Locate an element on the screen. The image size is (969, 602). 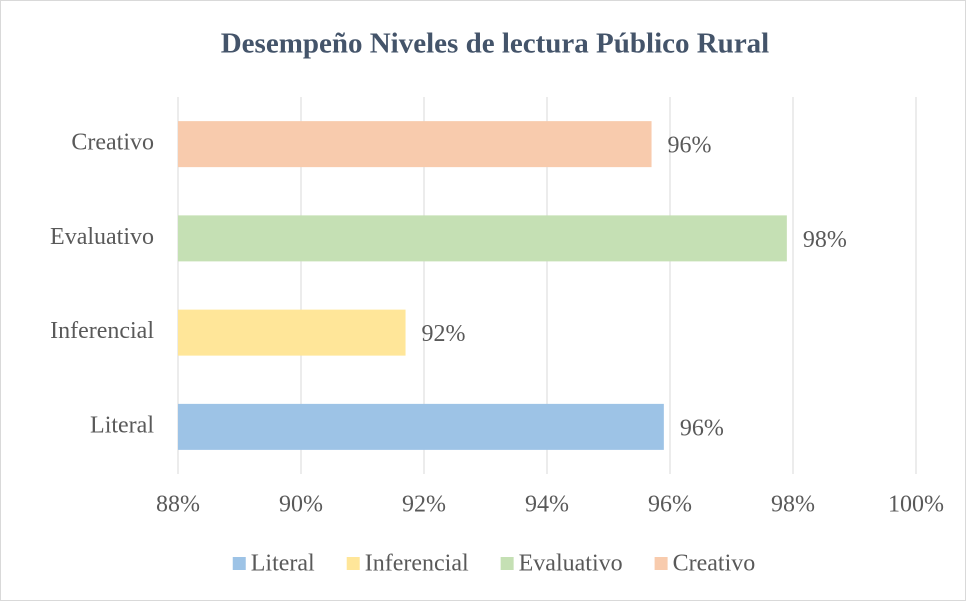
x-tick-label: 96% is located at coordinates (670, 505).